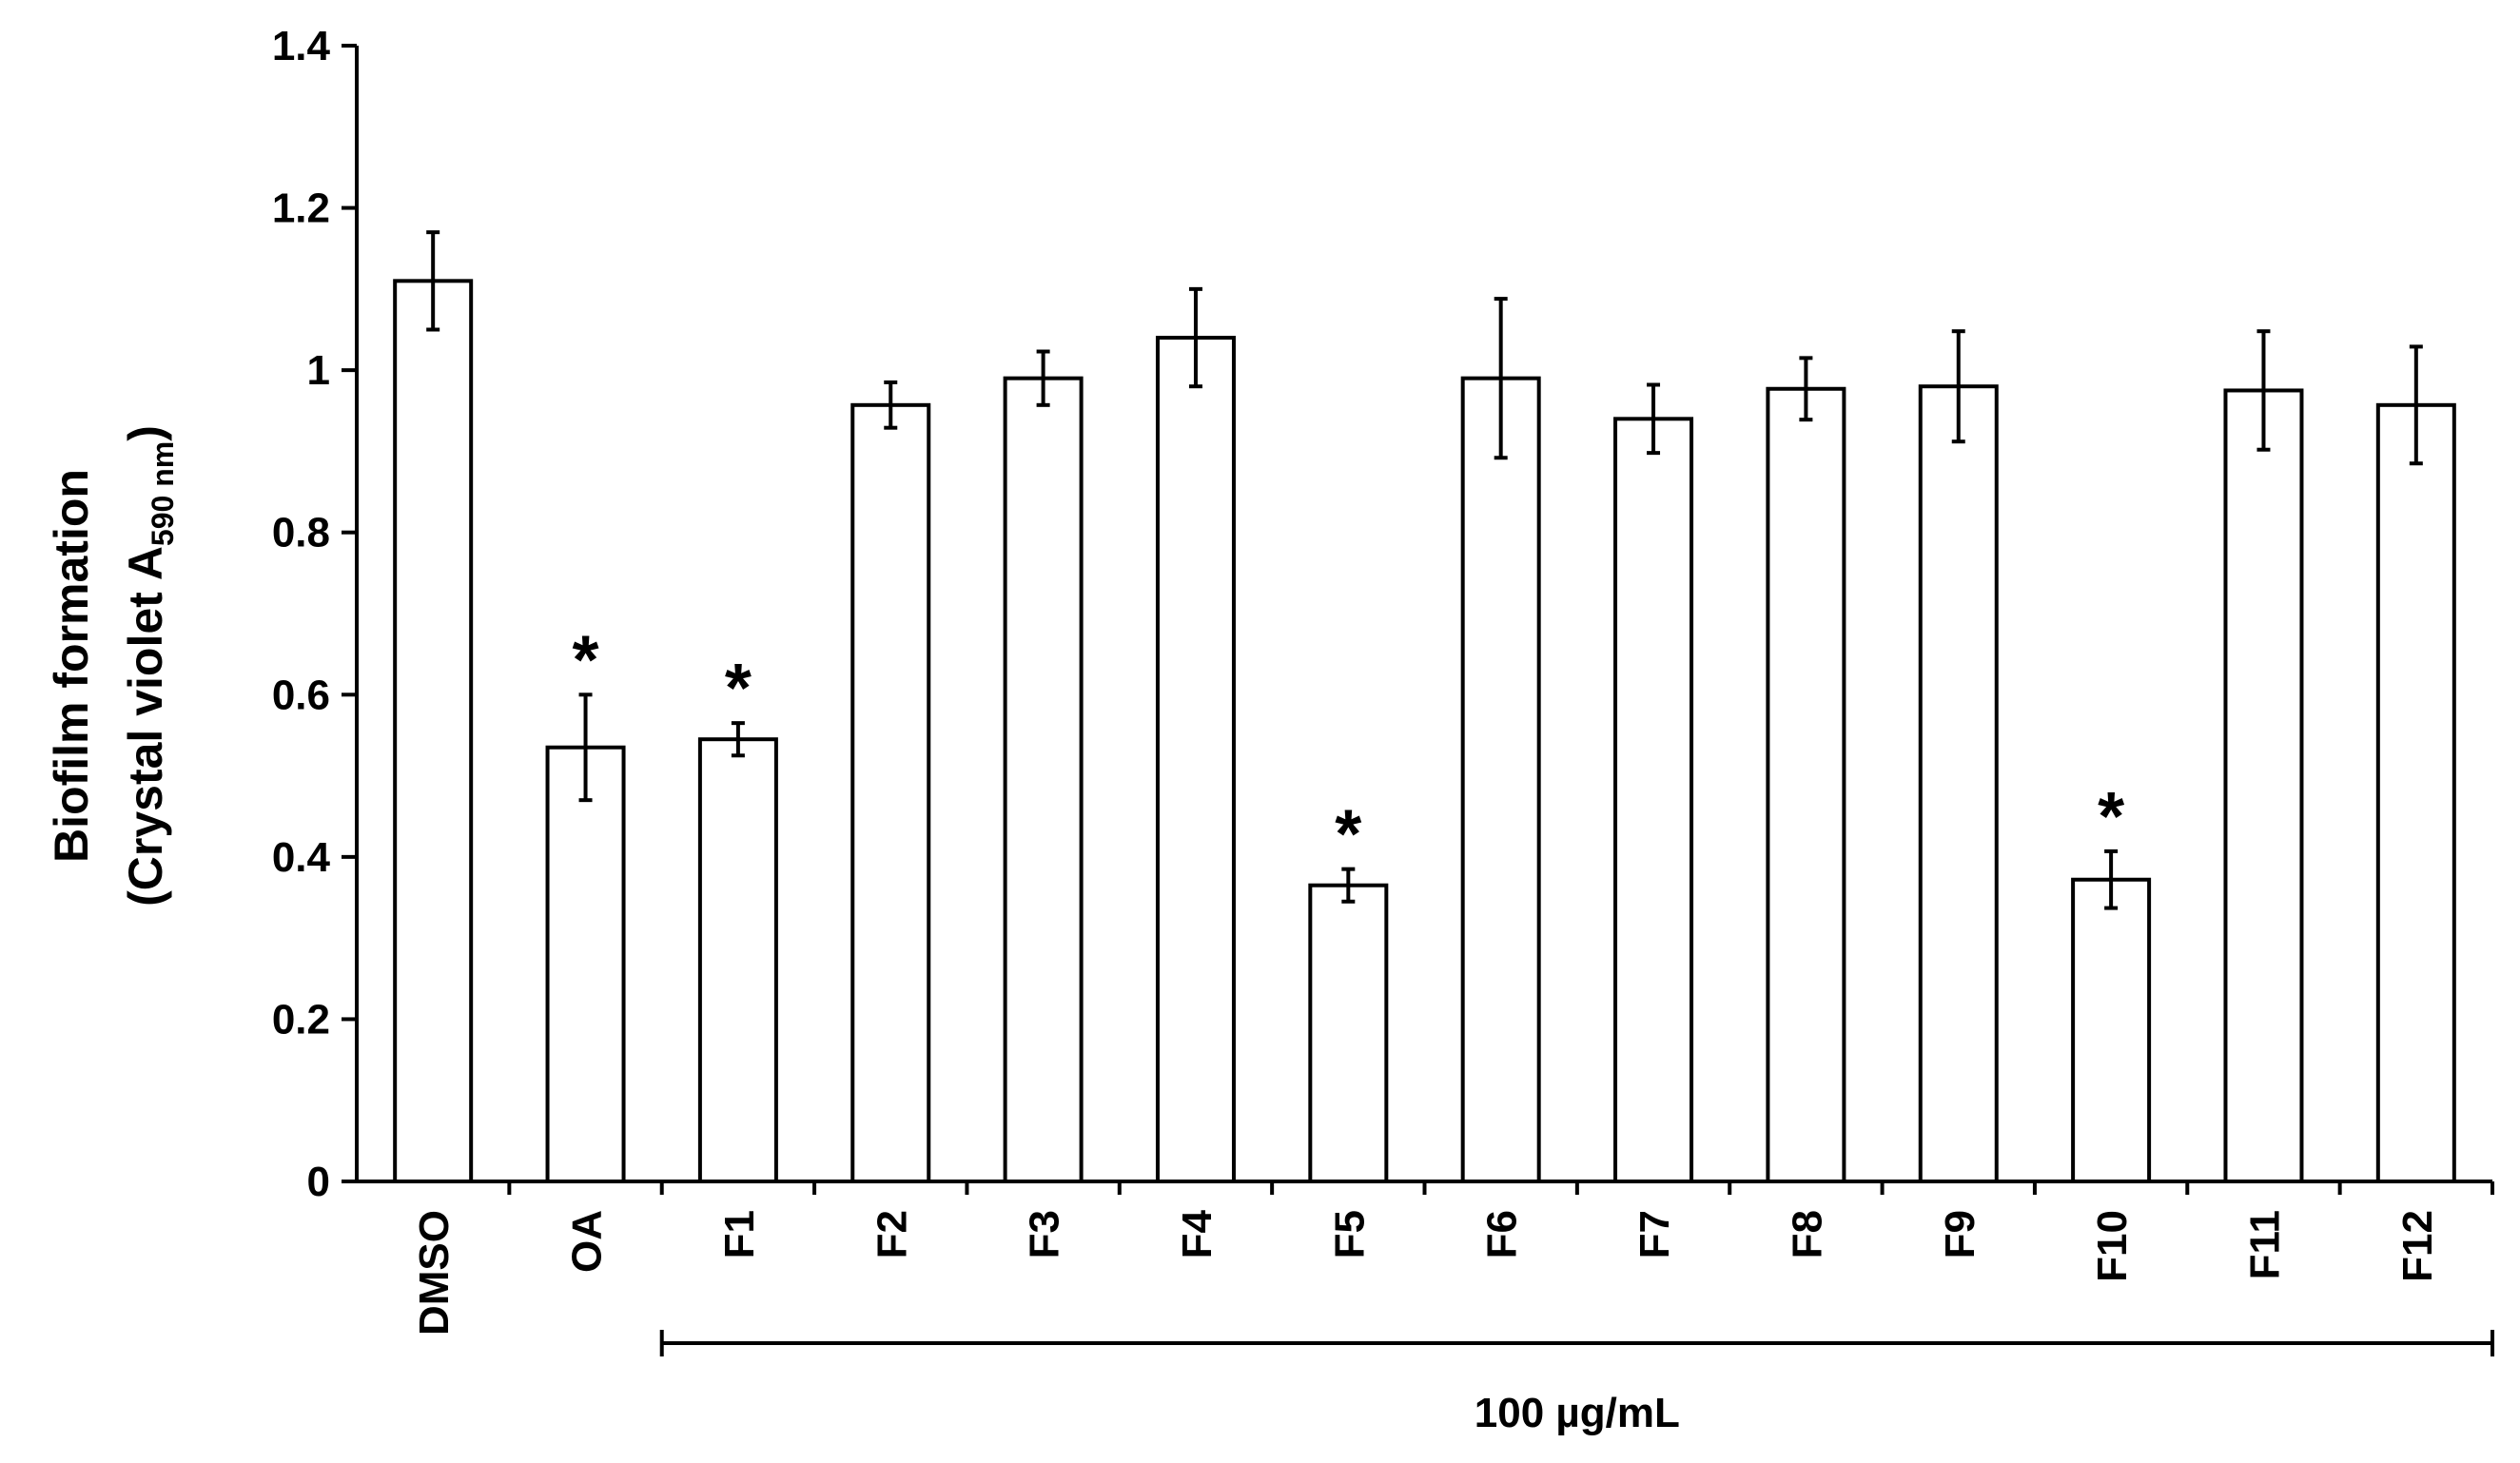  I want to click on x-tick-label-f7: F7, so click(1655, 1234).